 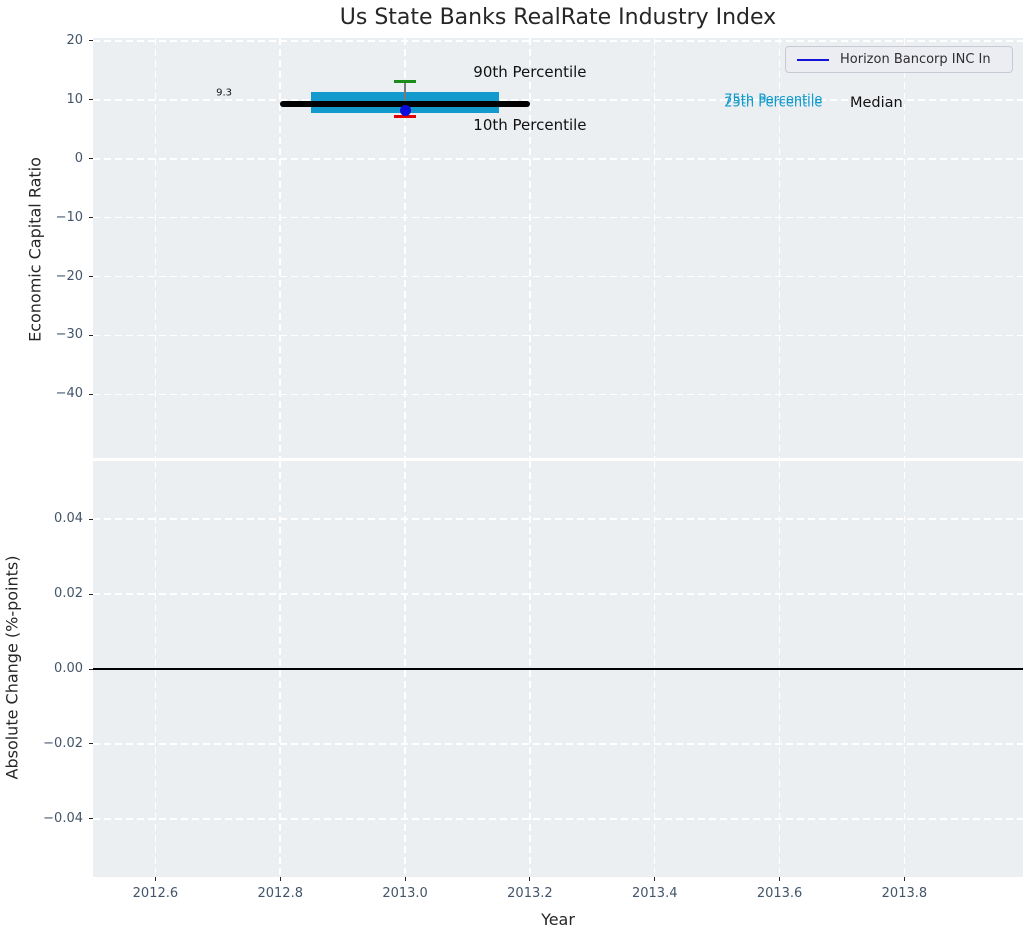 What do you see at coordinates (773, 103) in the screenshot?
I see `annotation-25th-percentile: 25th Percentile` at bounding box center [773, 103].